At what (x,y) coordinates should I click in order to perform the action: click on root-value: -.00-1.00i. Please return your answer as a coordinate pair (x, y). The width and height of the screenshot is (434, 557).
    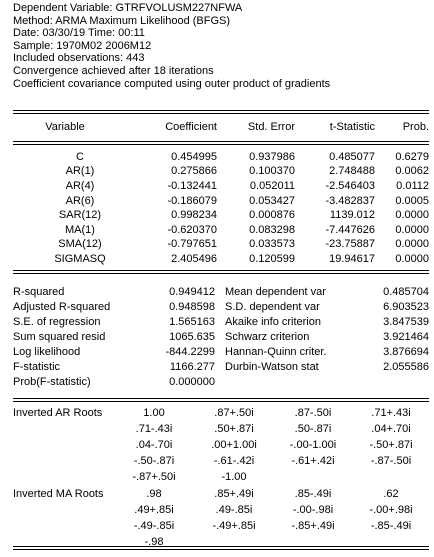
    Looking at the image, I should click on (313, 444).